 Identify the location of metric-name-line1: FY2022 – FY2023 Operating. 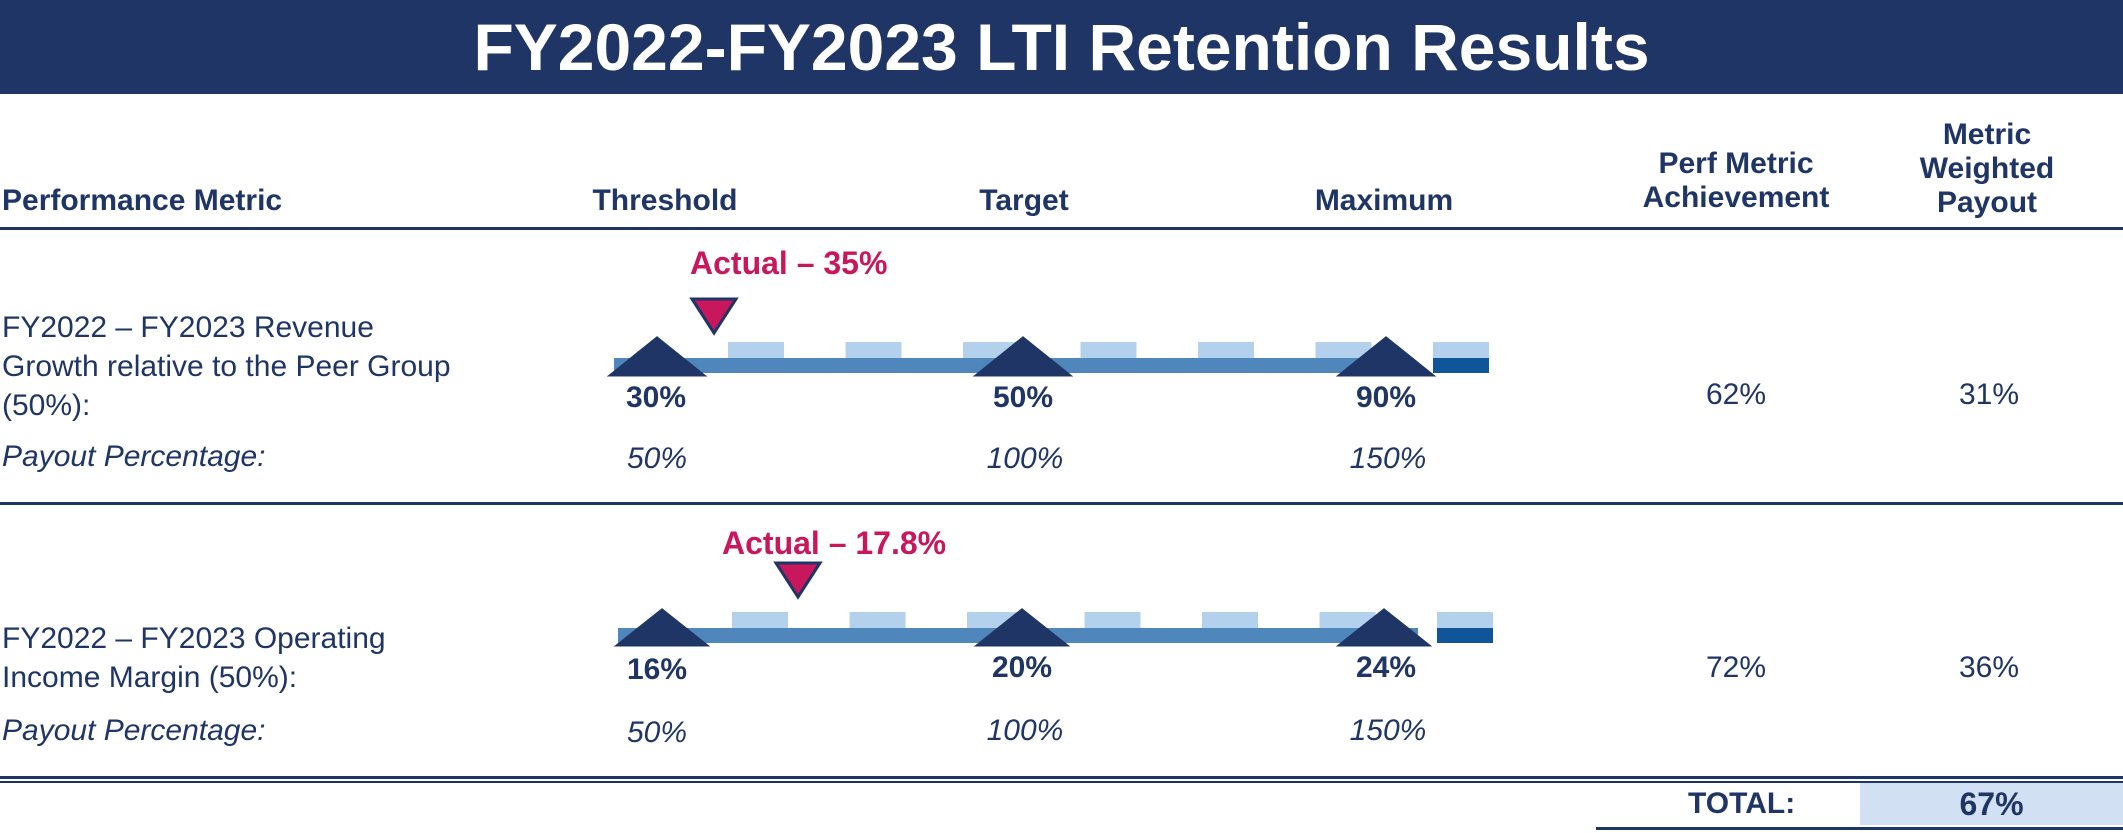
(194, 638).